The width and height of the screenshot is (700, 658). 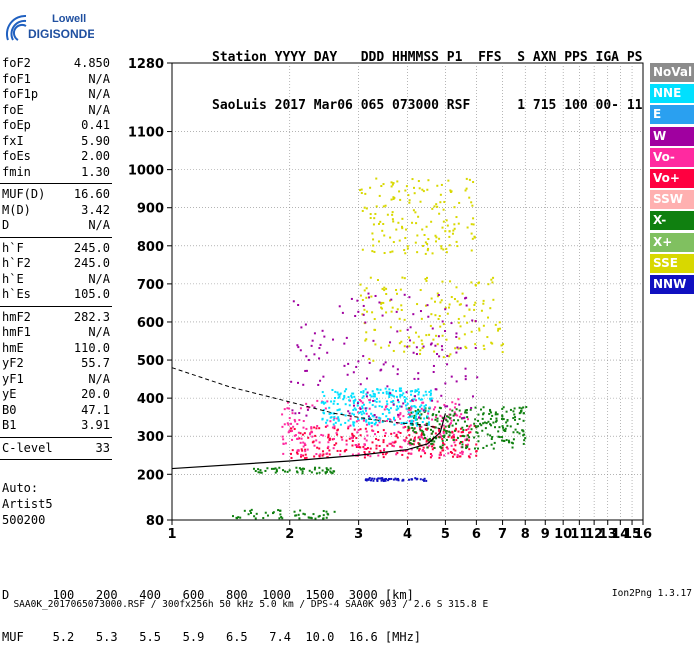 What do you see at coordinates (99, 109) in the screenshot?
I see `param-value: N/A` at bounding box center [99, 109].